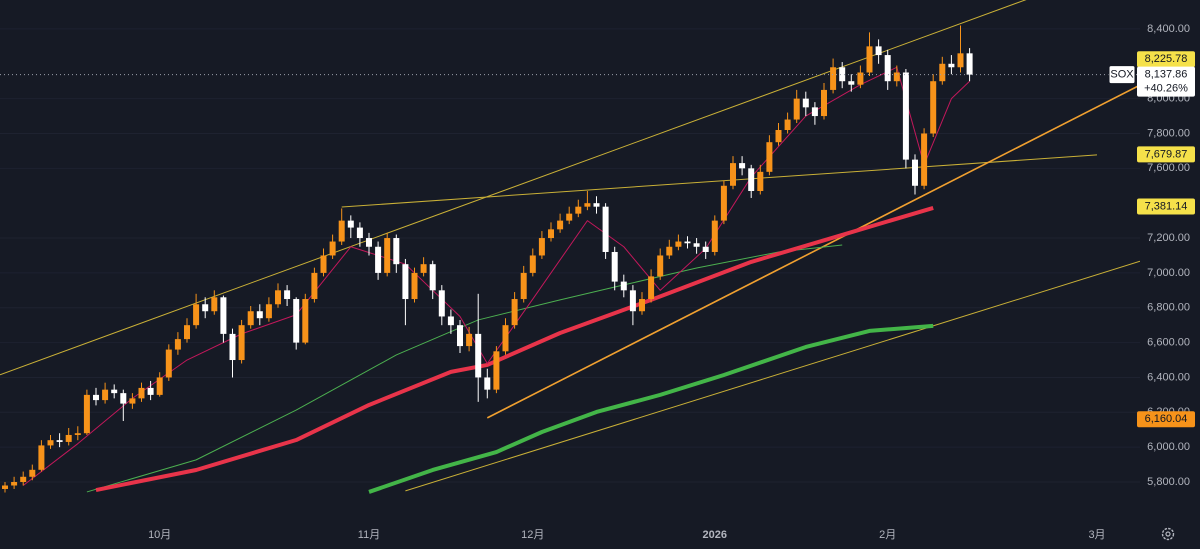 The height and width of the screenshot is (549, 1200). I want to click on x-tick-label: 10月, so click(159, 535).